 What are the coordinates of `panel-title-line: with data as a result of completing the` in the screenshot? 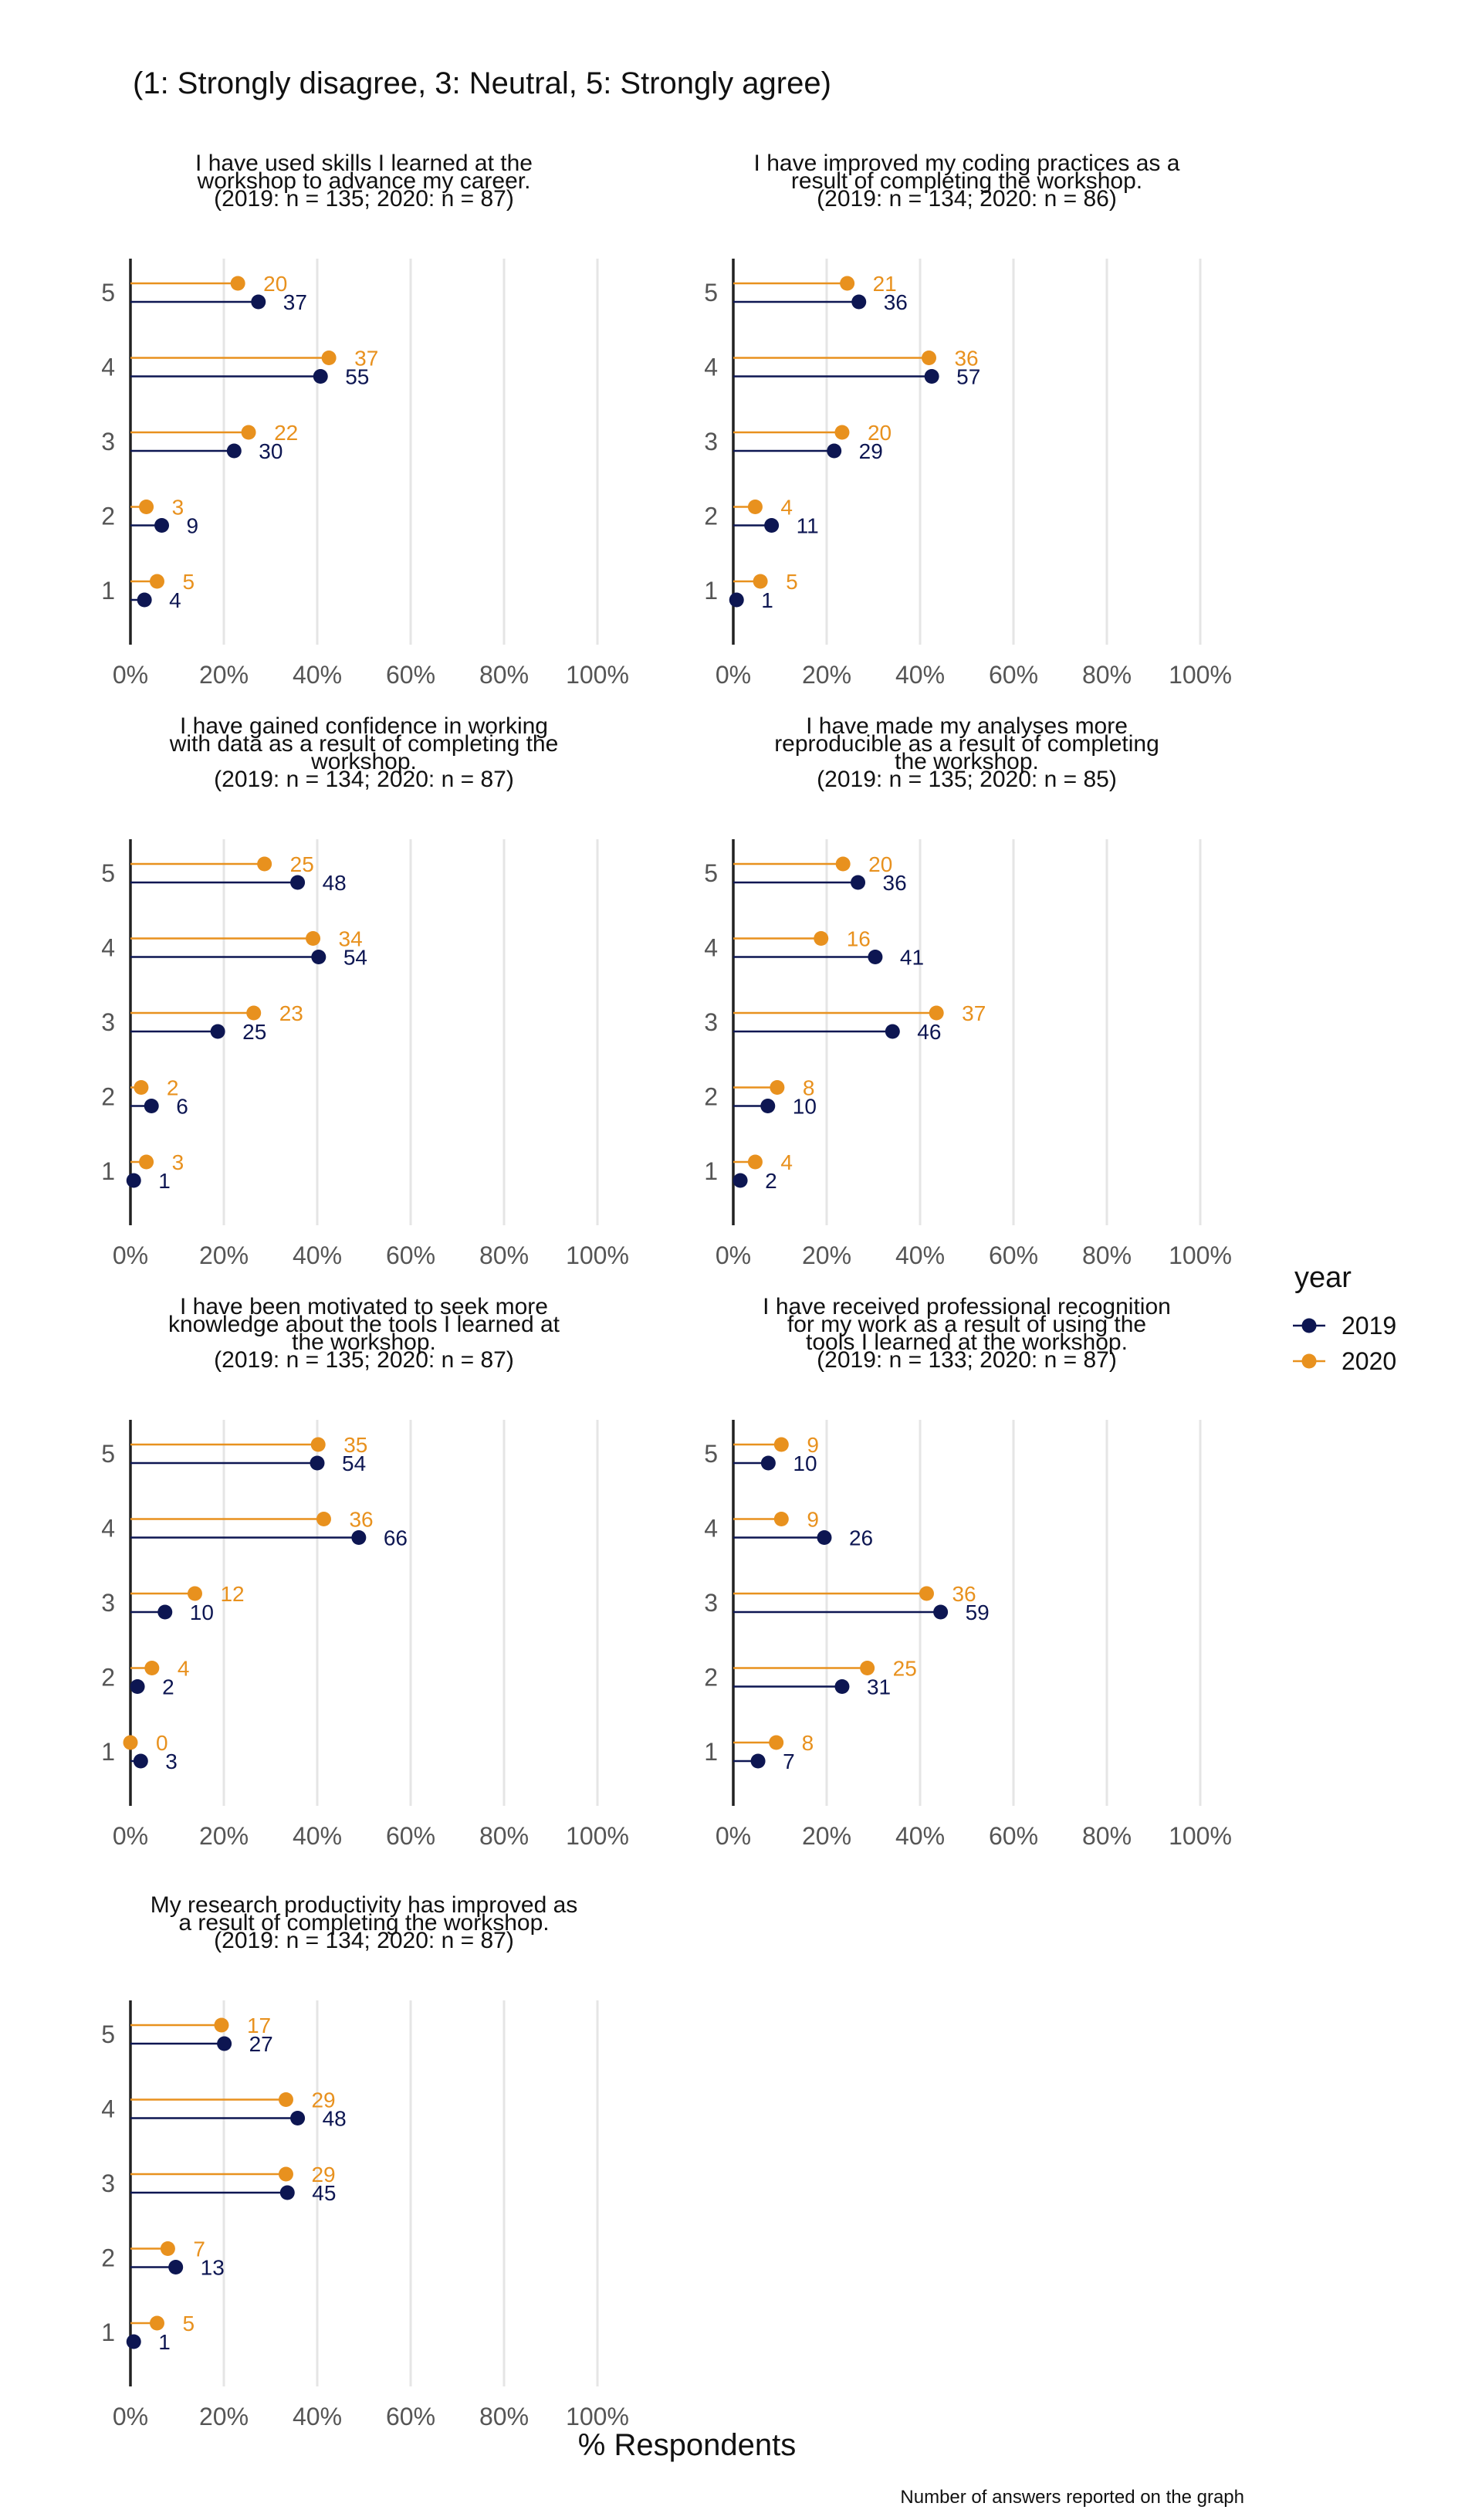 It's located at (364, 744).